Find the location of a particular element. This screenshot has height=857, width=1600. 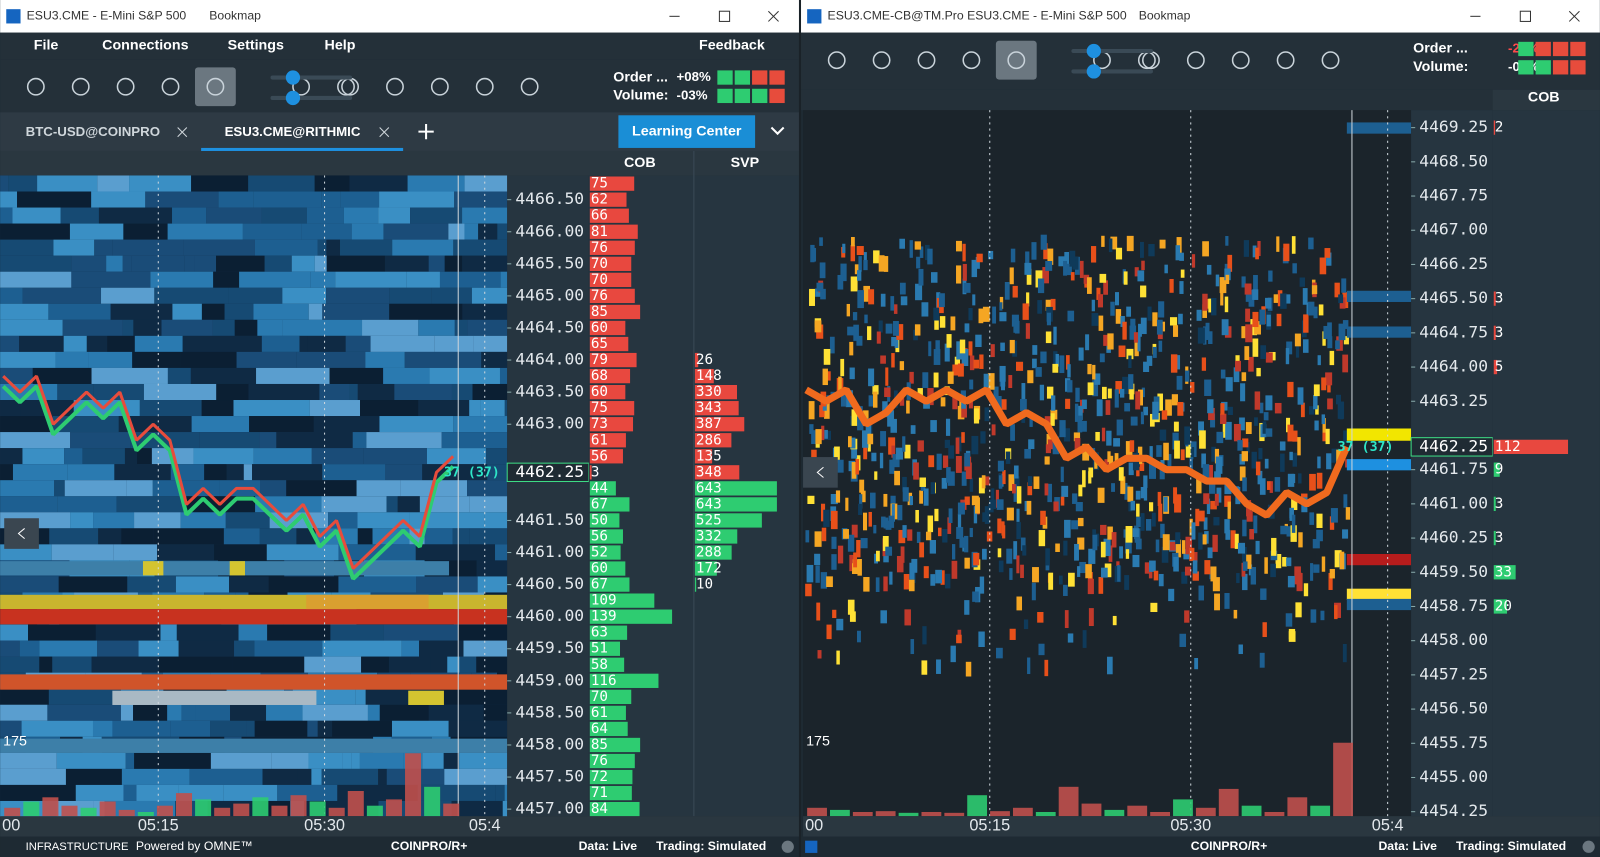

add-tab is located at coordinates (426, 131).